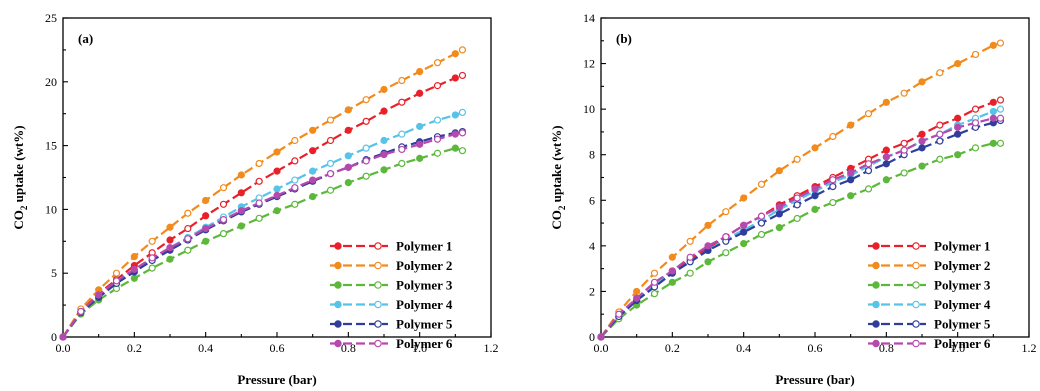 This screenshot has height=391, width=1040. What do you see at coordinates (601, 348) in the screenshot?
I see `x-tick-label: 0.0` at bounding box center [601, 348].